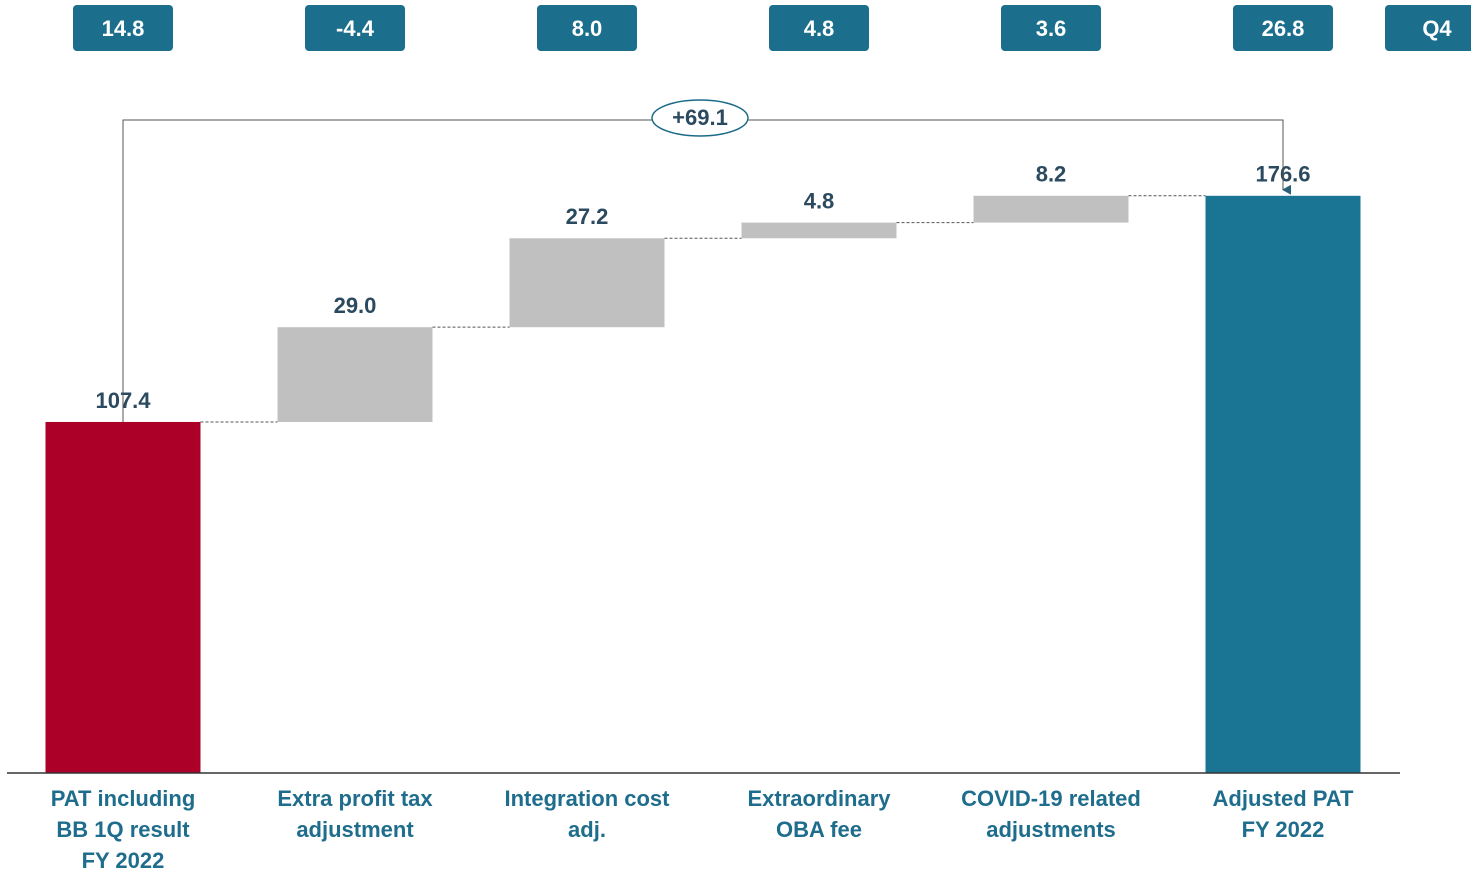  I want to click on x-tick-label: Adjusted PAT FY 2022, so click(1284, 814).